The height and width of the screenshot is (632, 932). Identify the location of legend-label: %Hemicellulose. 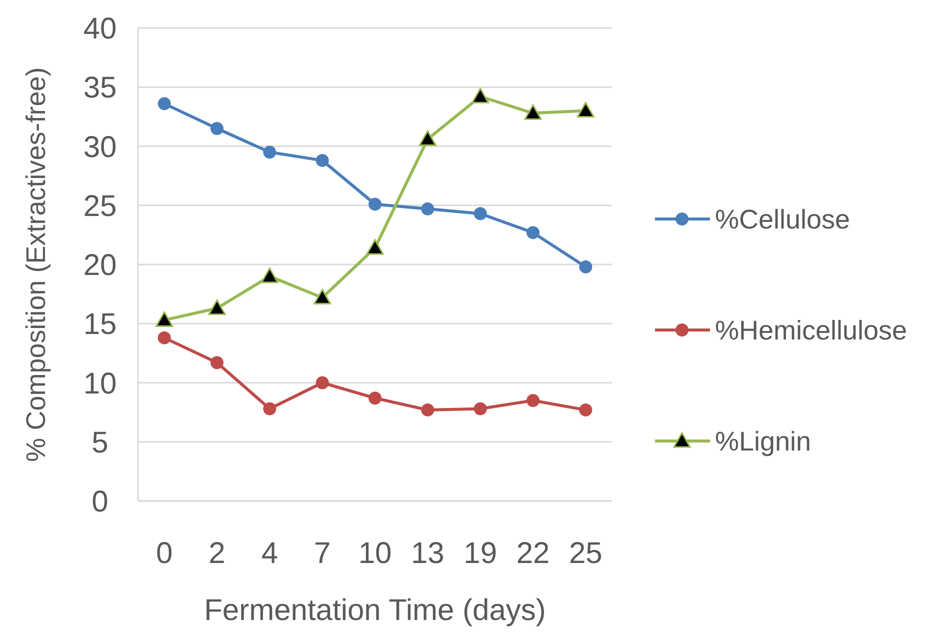
(811, 330).